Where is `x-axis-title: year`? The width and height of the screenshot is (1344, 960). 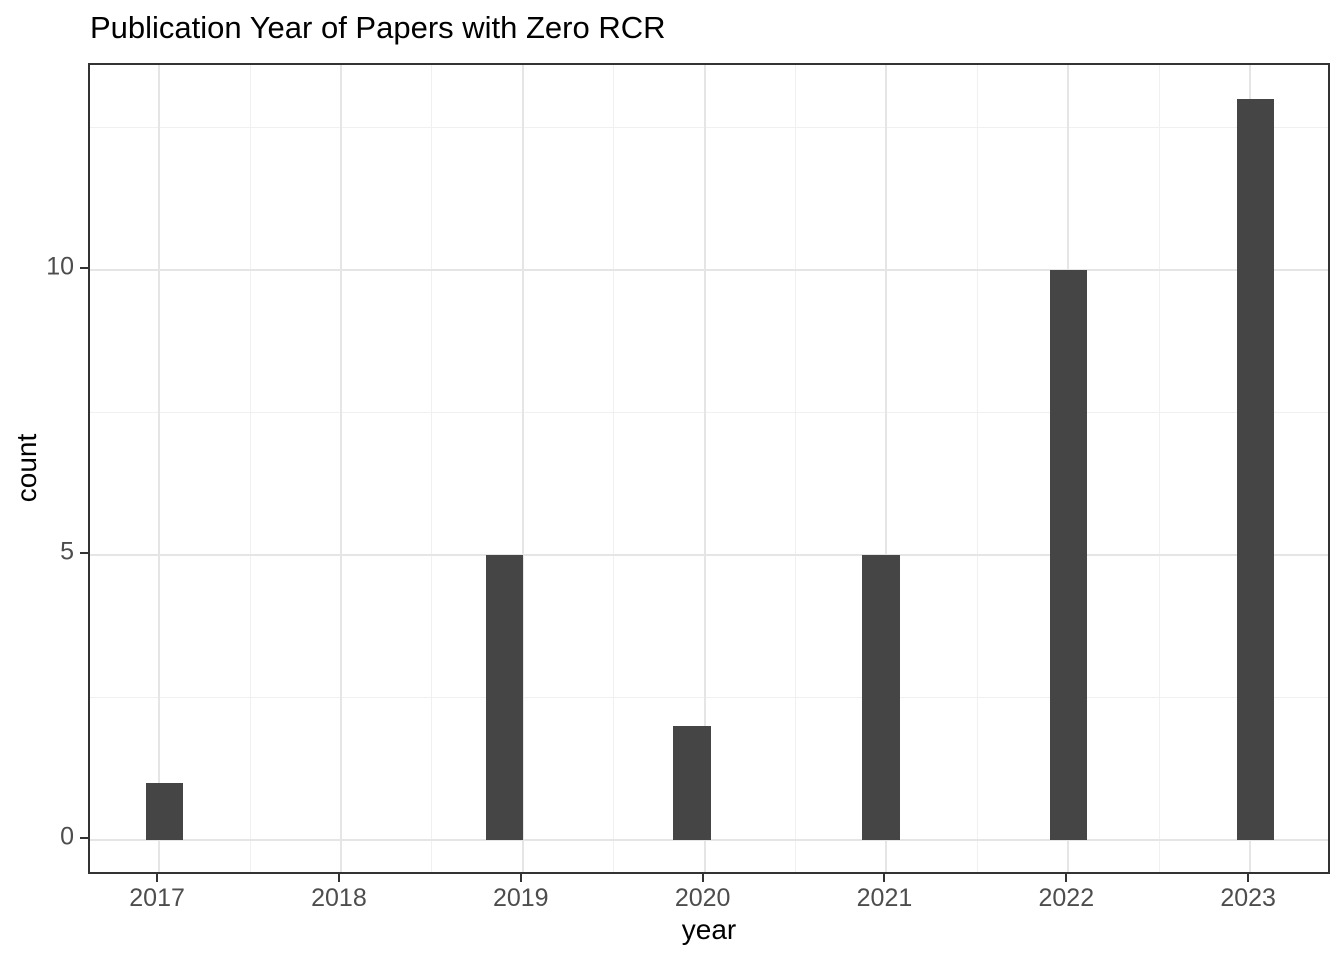 x-axis-title: year is located at coordinates (709, 929).